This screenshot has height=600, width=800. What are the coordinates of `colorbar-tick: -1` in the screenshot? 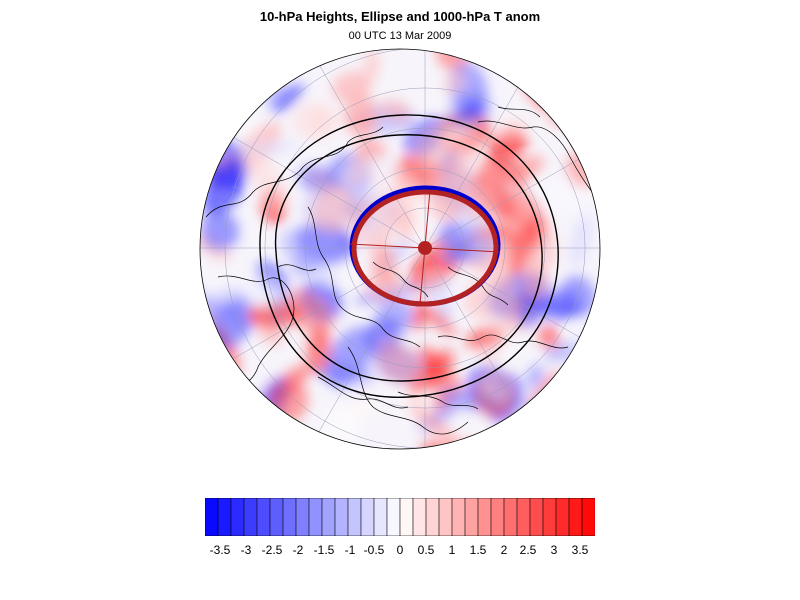 It's located at (350, 550).